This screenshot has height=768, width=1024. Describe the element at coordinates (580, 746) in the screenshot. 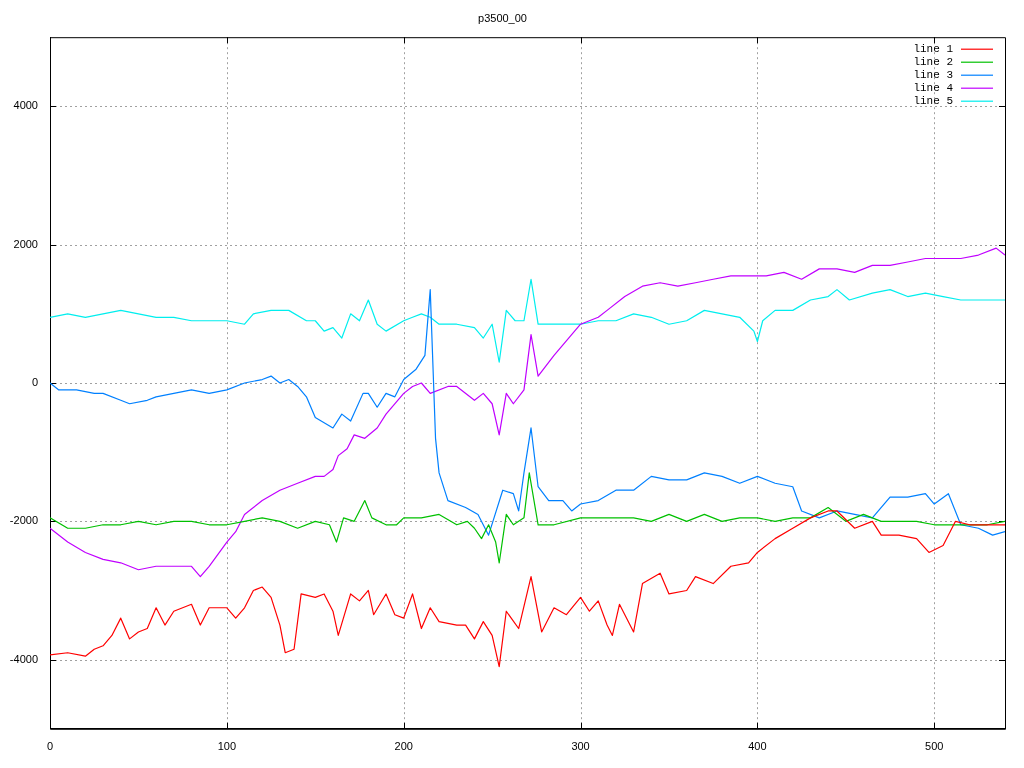

I see `x-tick-label: 300` at that location.